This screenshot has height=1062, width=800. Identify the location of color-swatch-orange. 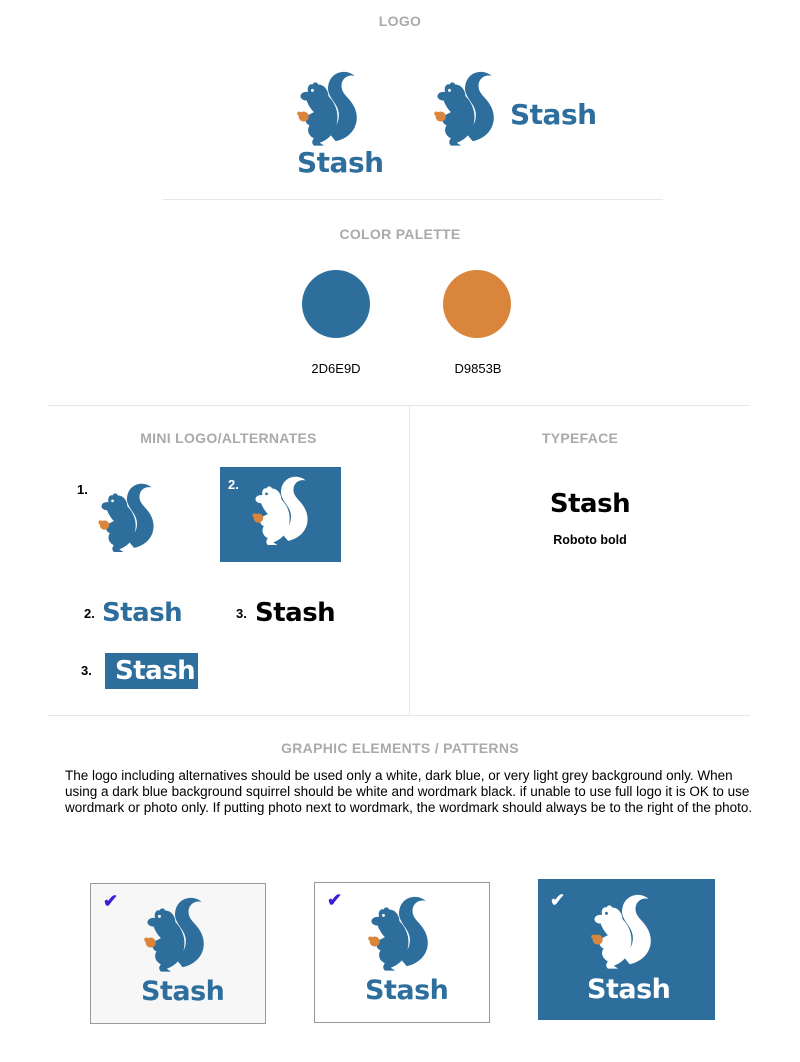
(477, 304).